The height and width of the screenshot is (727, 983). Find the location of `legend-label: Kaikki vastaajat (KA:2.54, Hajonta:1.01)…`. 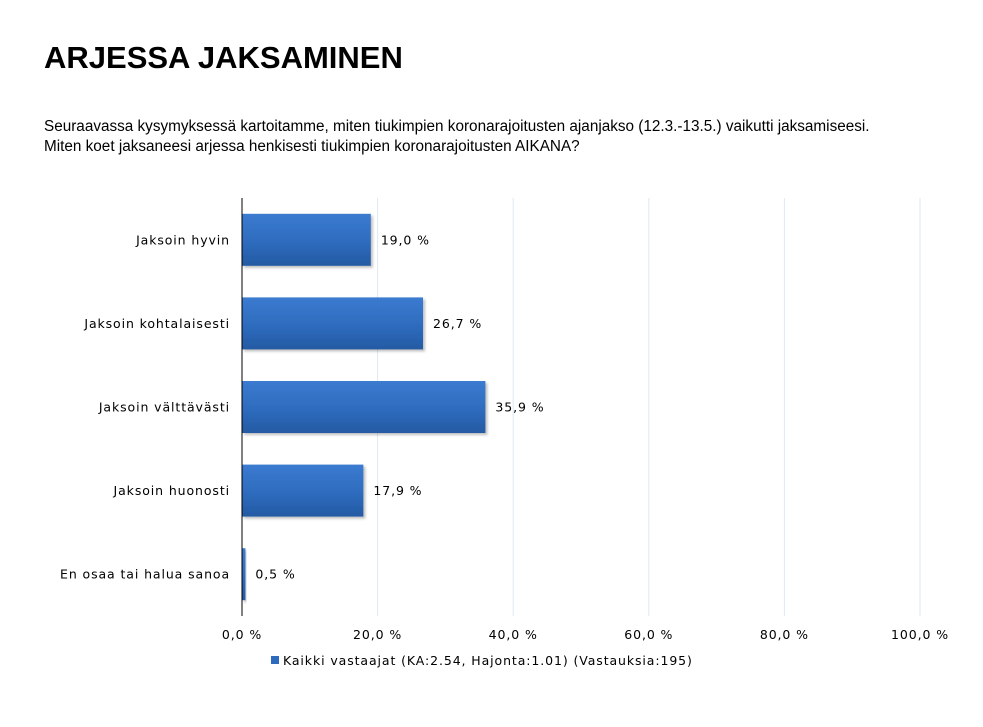

legend-label: Kaikki vastaajat (KA:2.54, Hajonta:1.01)… is located at coordinates (488, 660).